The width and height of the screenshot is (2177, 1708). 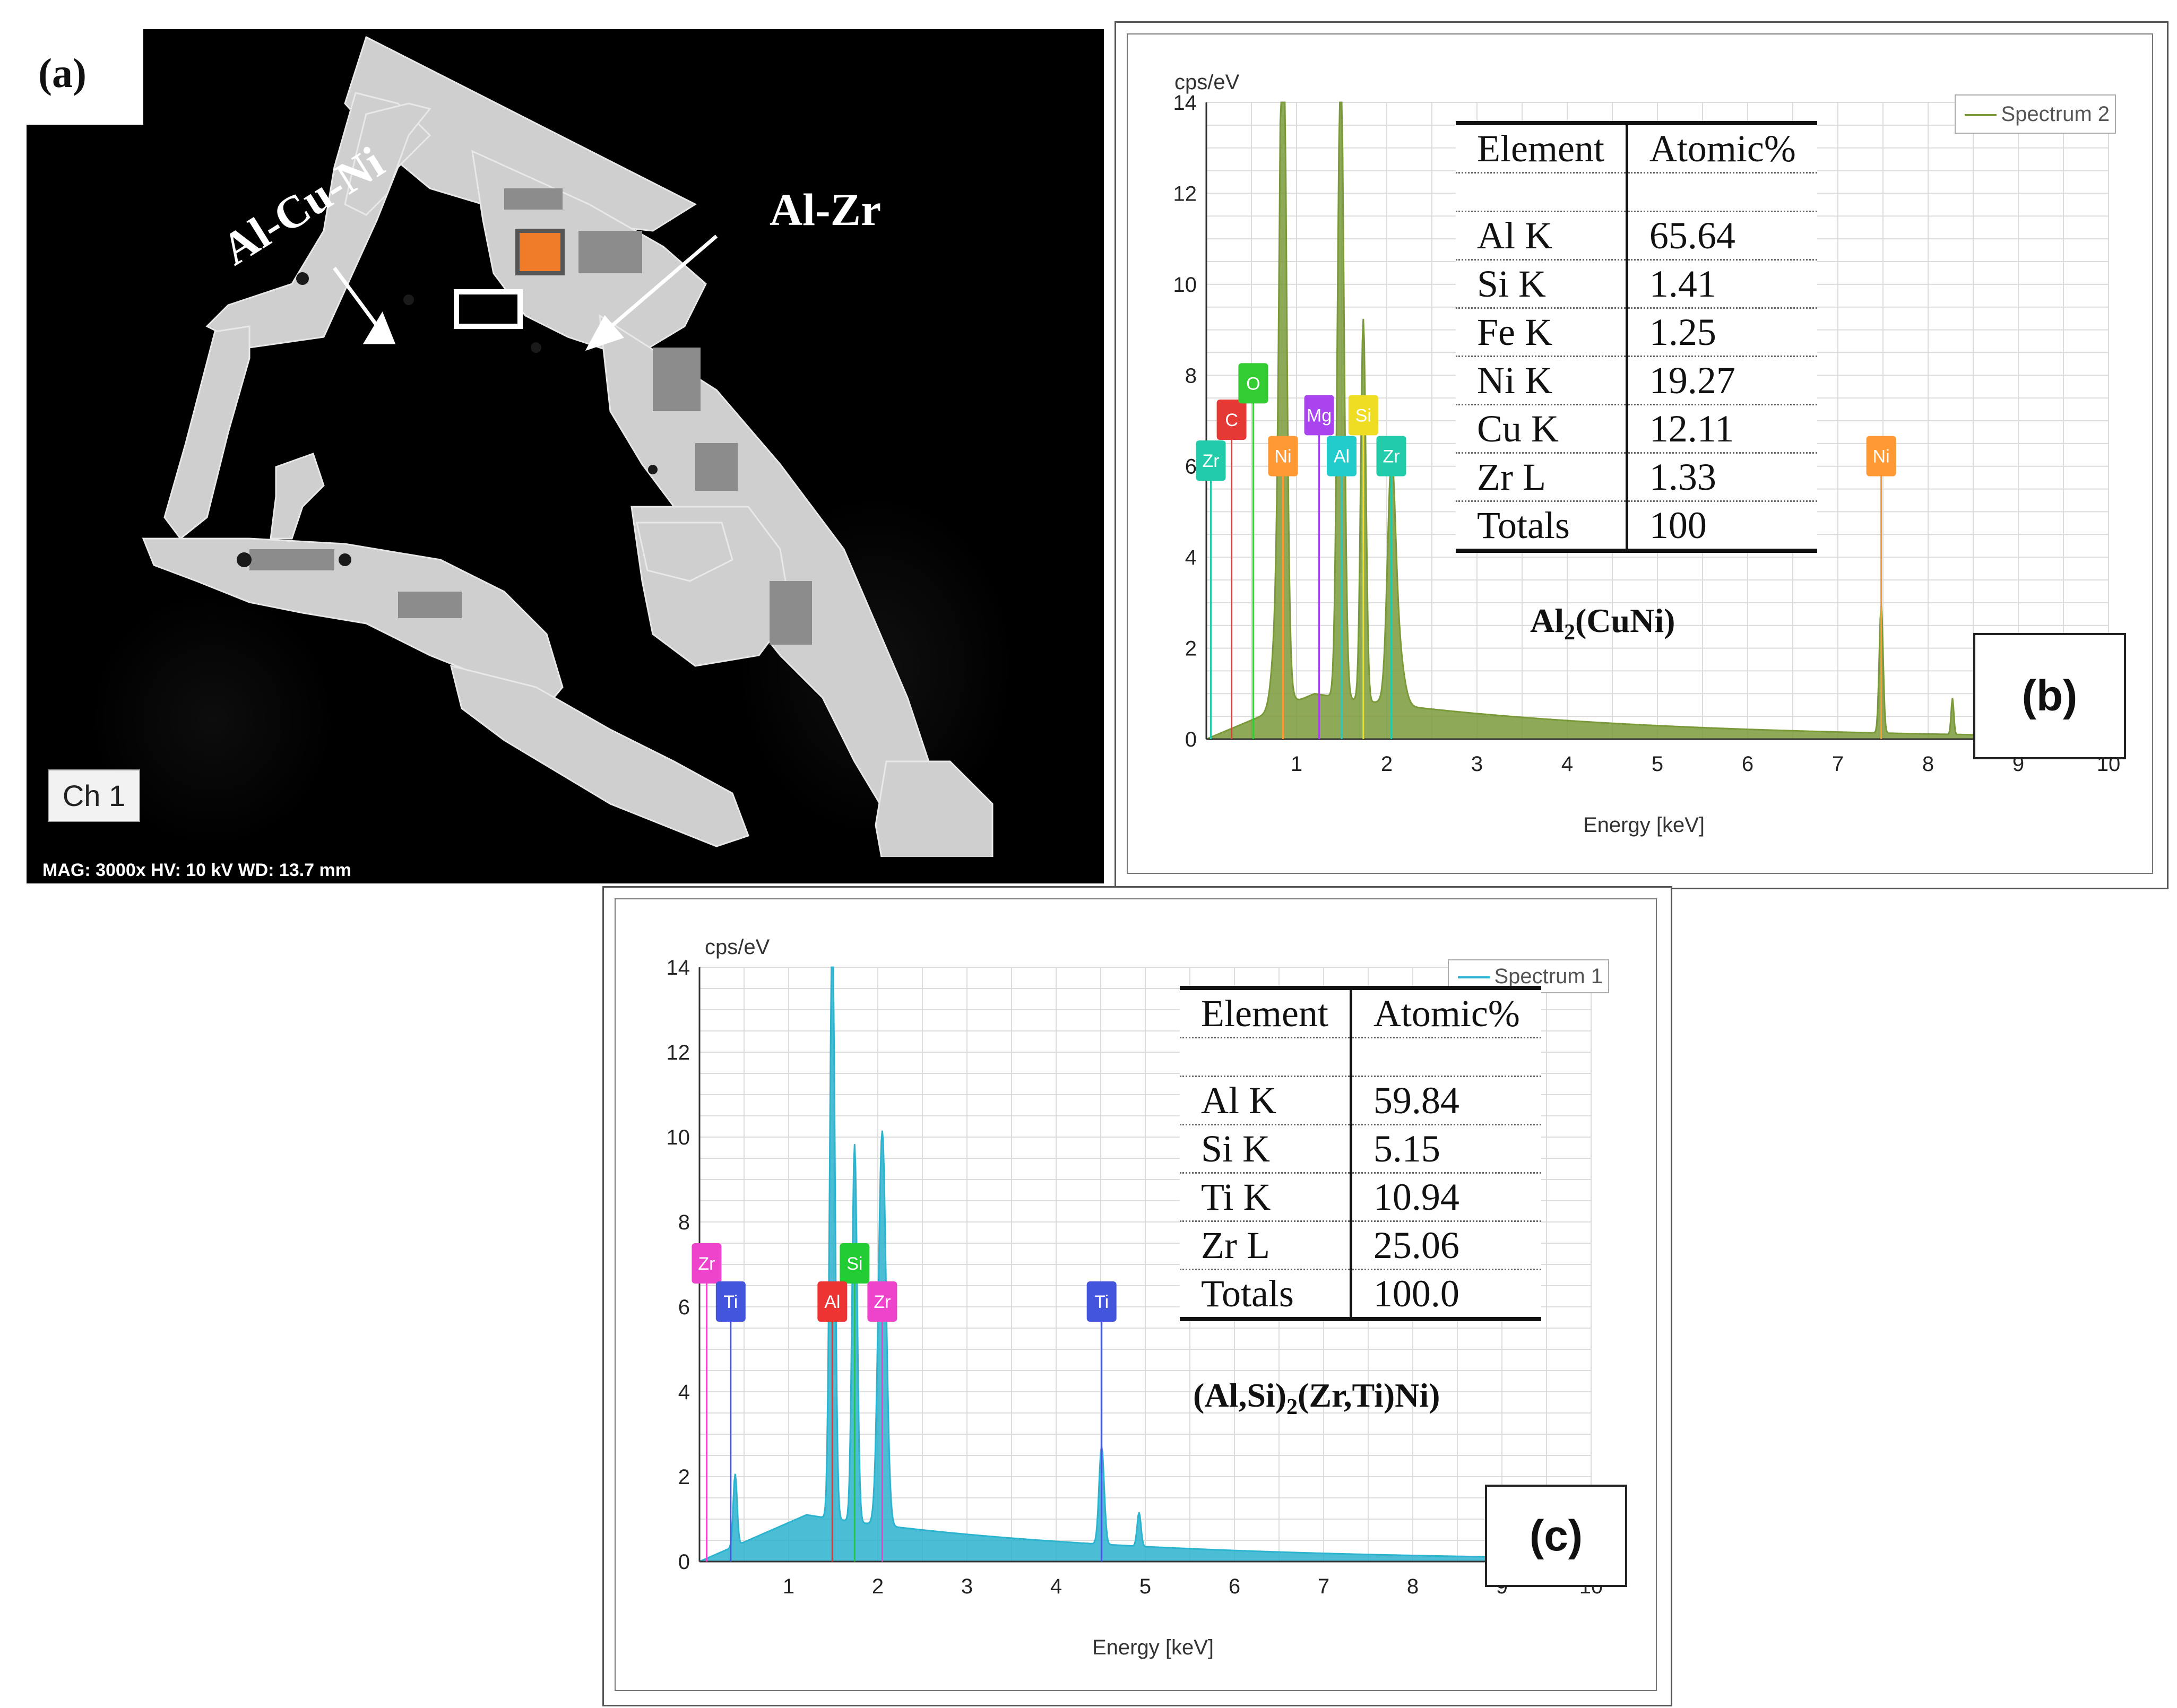 What do you see at coordinates (684, 1308) in the screenshot?
I see `y-tick-label: 6` at bounding box center [684, 1308].